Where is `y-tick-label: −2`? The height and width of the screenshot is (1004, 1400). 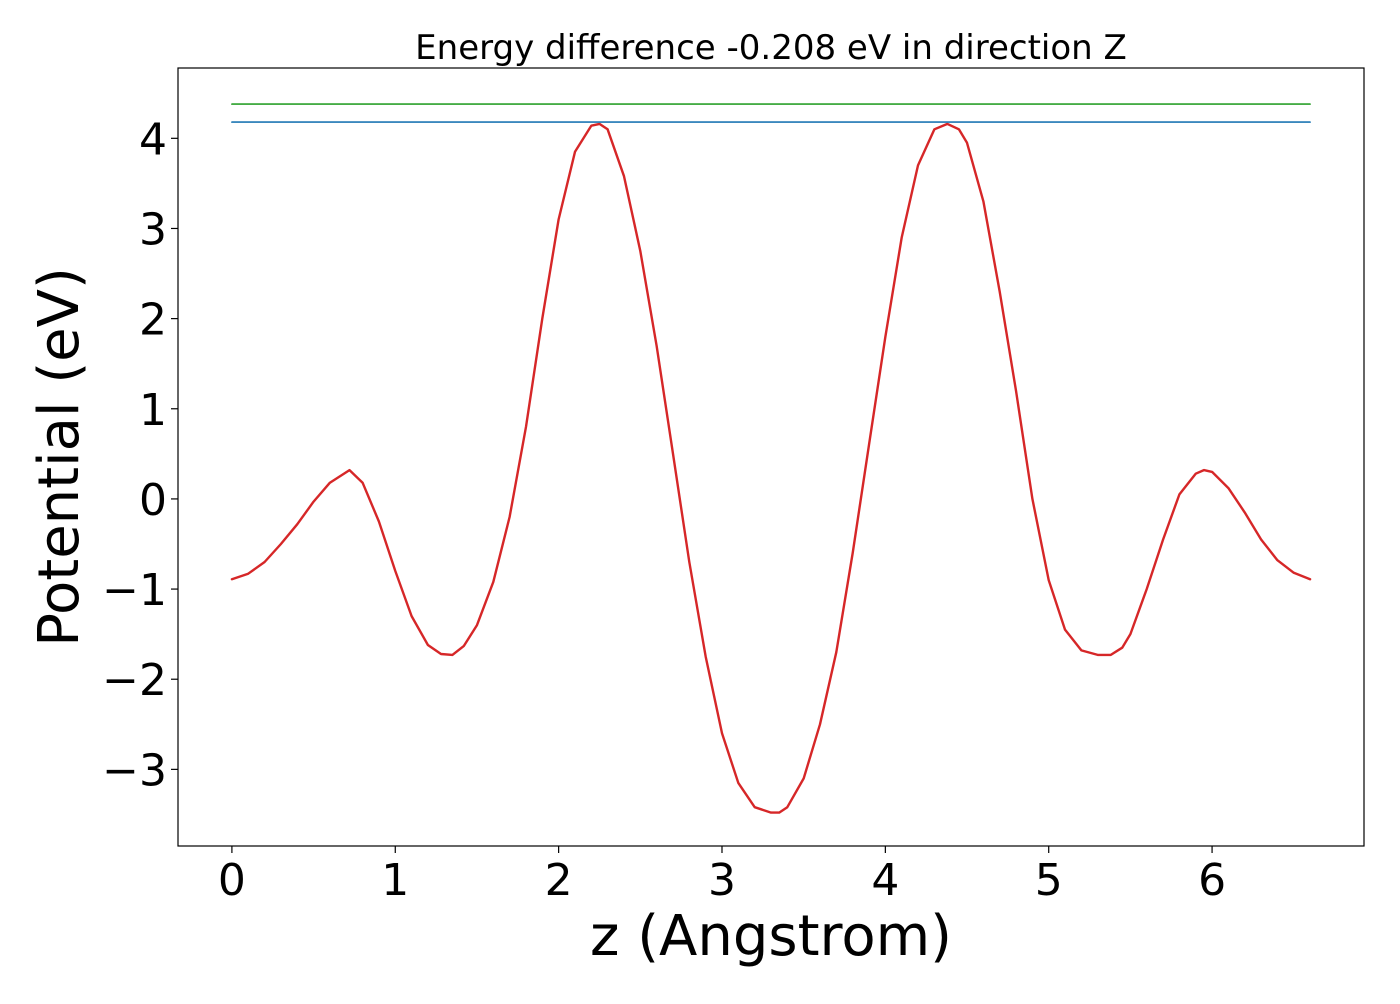 y-tick-label: −2 is located at coordinates (134, 680).